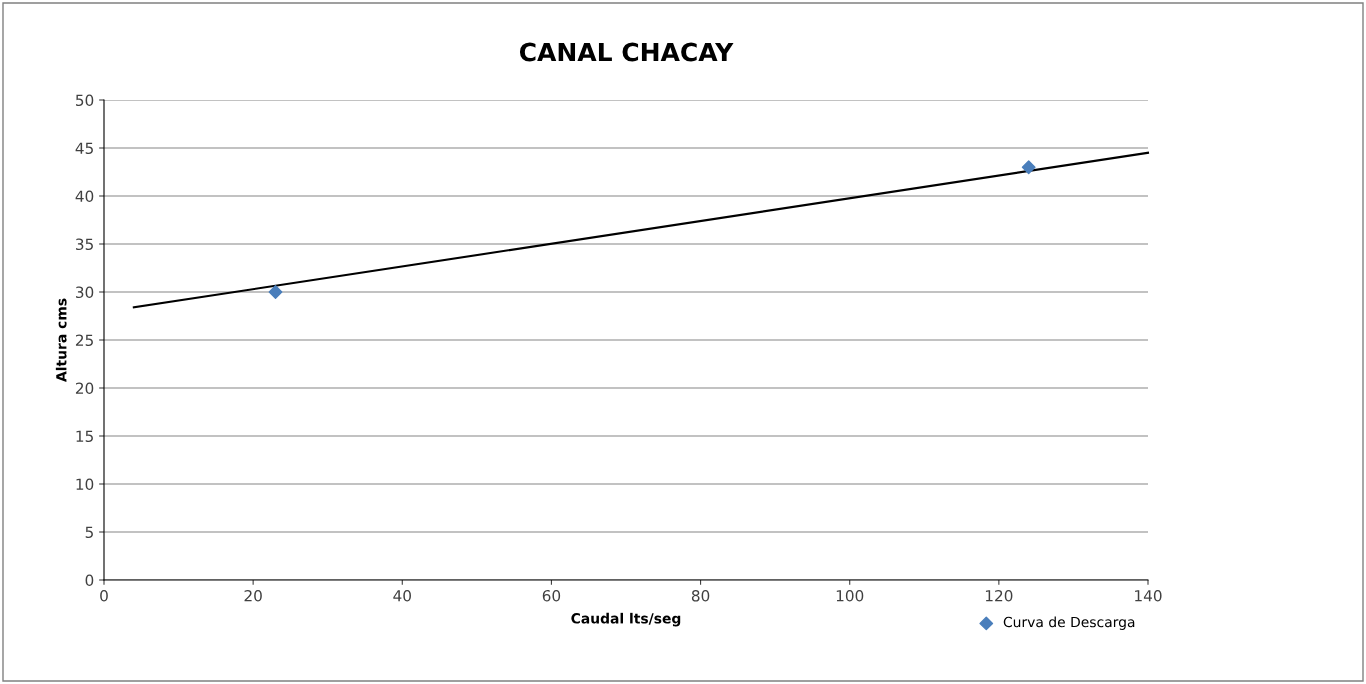 This screenshot has height=684, width=1366. Describe the element at coordinates (85, 484) in the screenshot. I see `y-tick-label: 10` at that location.